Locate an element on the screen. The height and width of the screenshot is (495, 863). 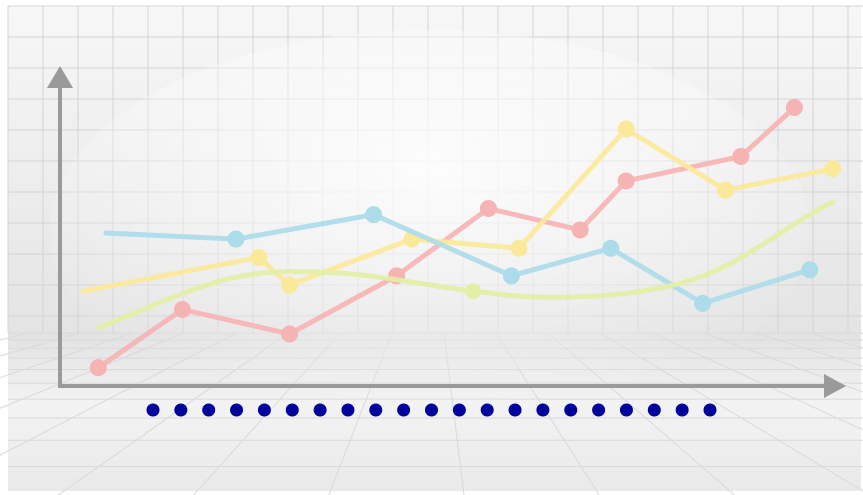
x-axis-dots is located at coordinates (431, 410).